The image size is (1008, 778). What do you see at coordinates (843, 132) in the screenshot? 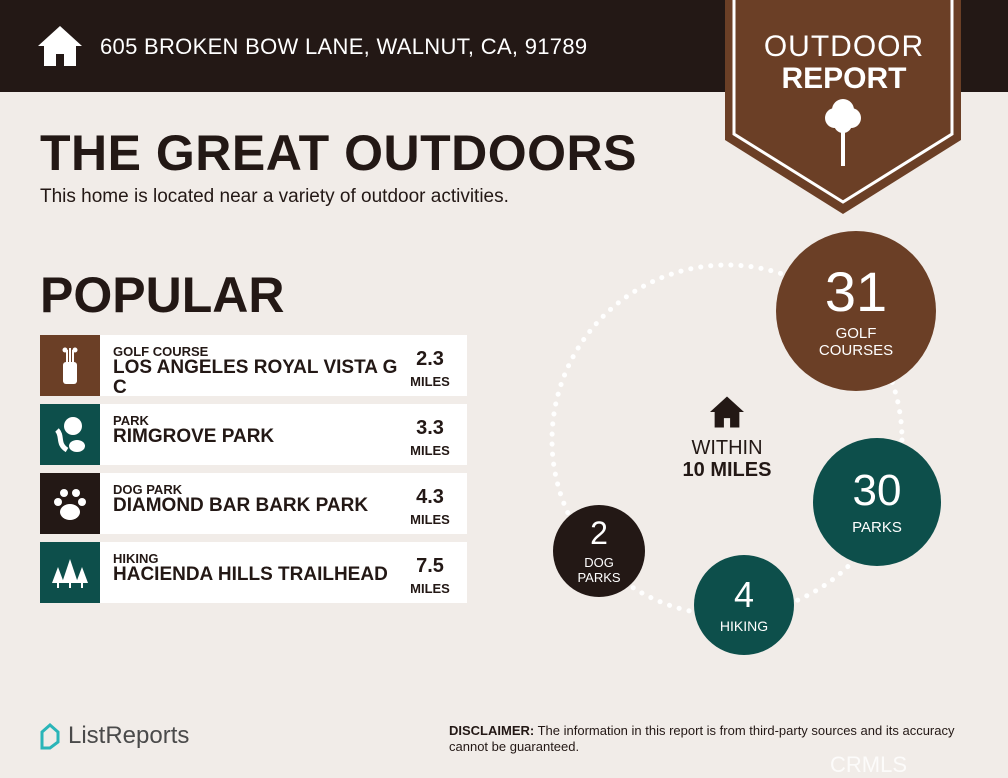
I see `tree-icon` at bounding box center [843, 132].